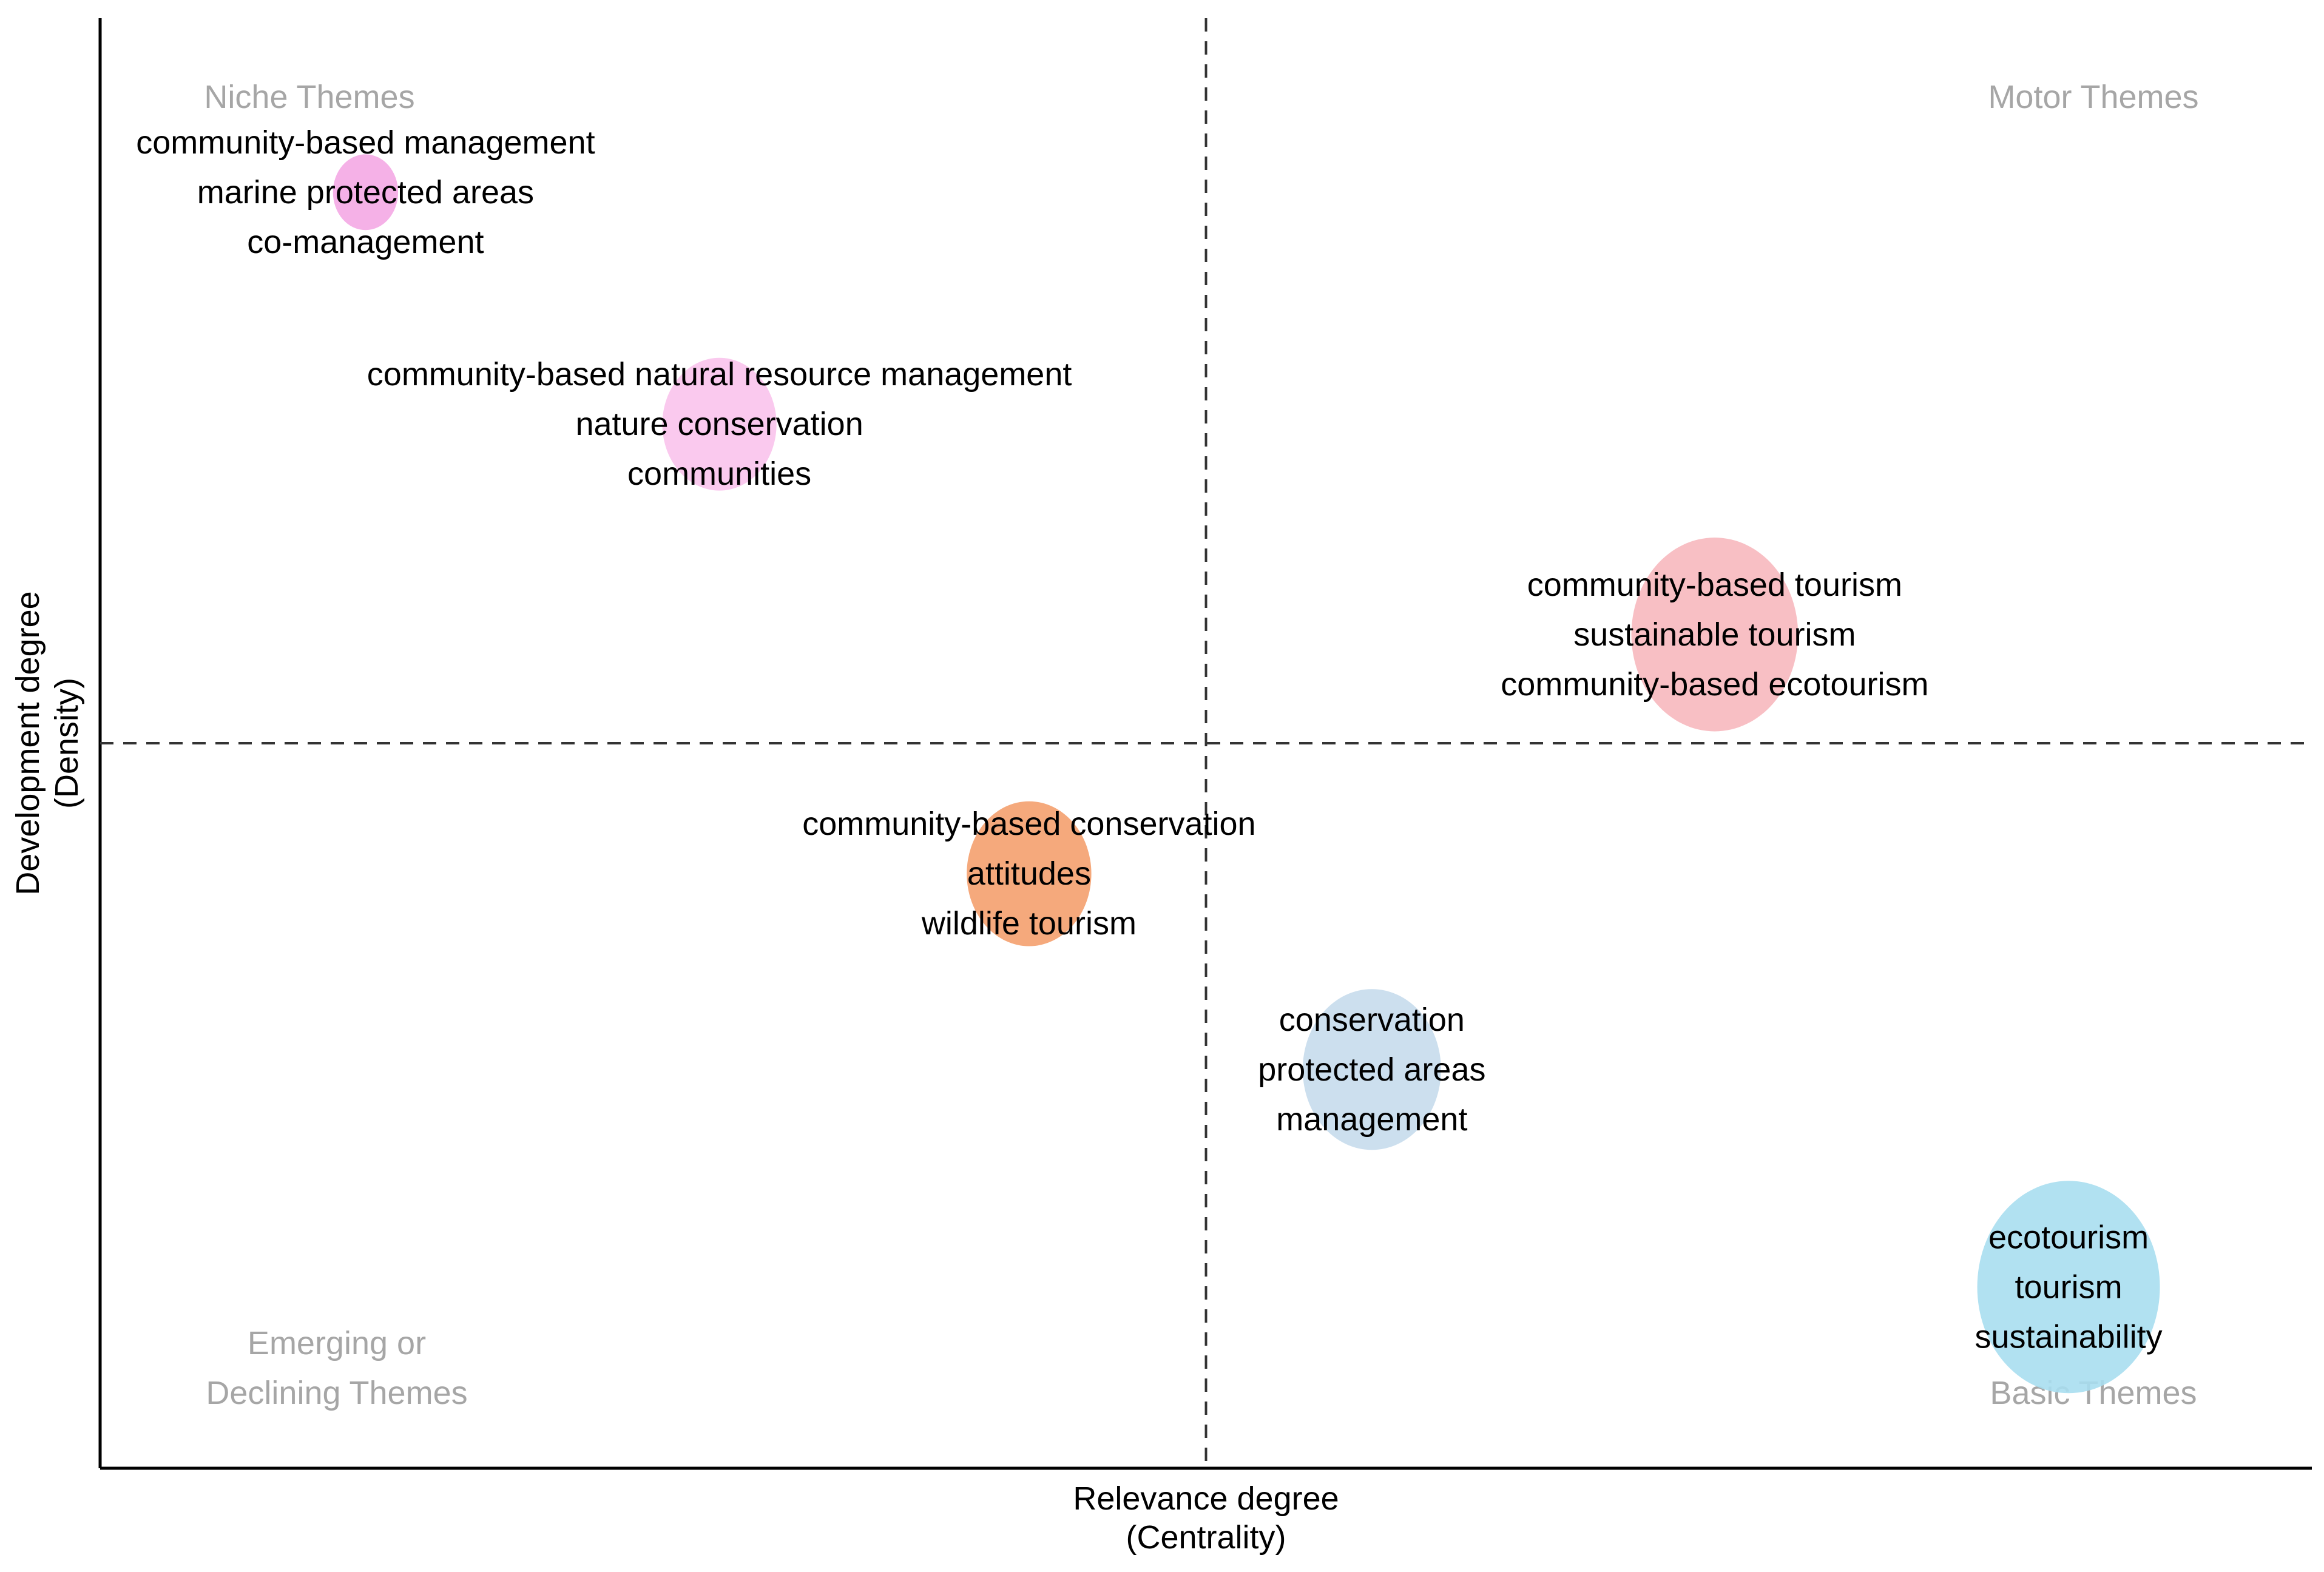 This screenshot has width=2324, height=1572. What do you see at coordinates (2068, 1336) in the screenshot?
I see `cluster-label-cluster-ecotourism: sustainability` at bounding box center [2068, 1336].